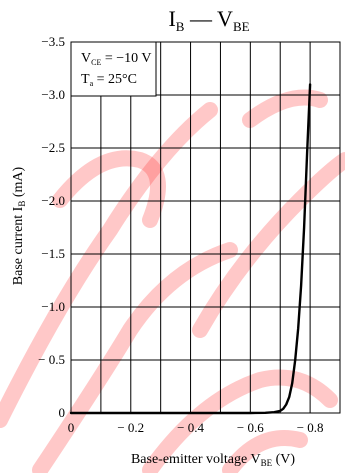 This screenshot has width=345, height=473. I want to click on chart-title: IB — VBE, so click(208, 20).